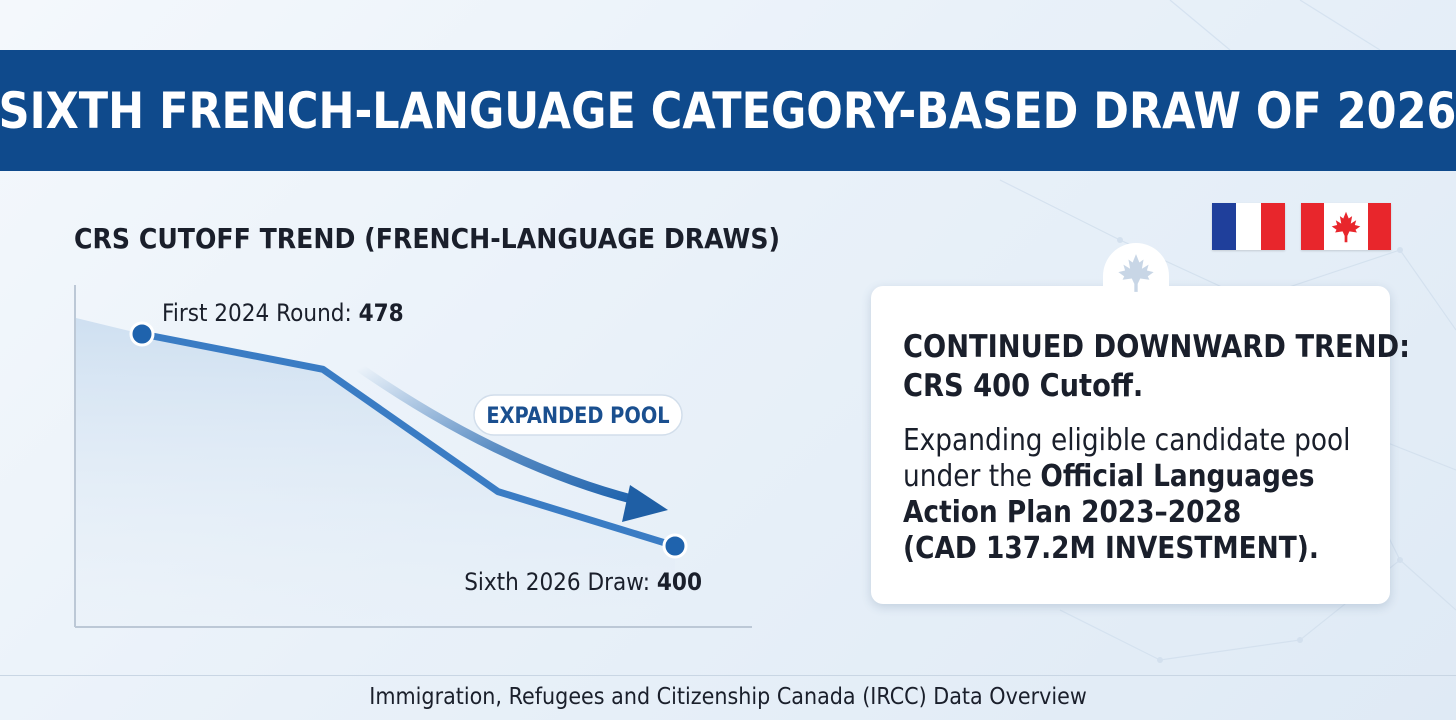 This screenshot has height=720, width=1456. What do you see at coordinates (1072, 512) in the screenshot?
I see `card-body-line-3-bold: Action Plan 2023–2028` at bounding box center [1072, 512].